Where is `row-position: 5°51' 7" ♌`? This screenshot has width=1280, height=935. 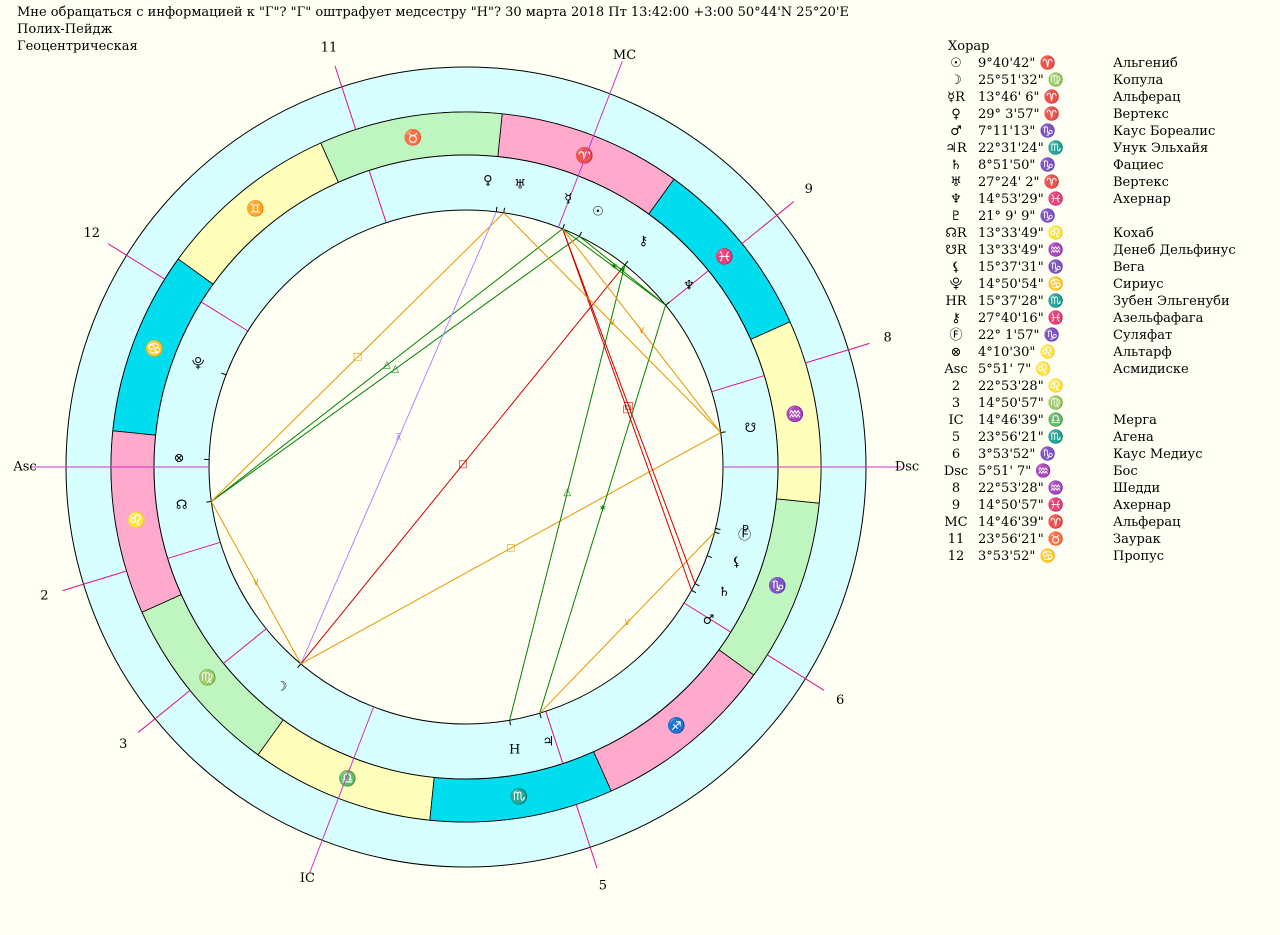
row-position: 5°51' 7" ♌ is located at coordinates (1015, 369).